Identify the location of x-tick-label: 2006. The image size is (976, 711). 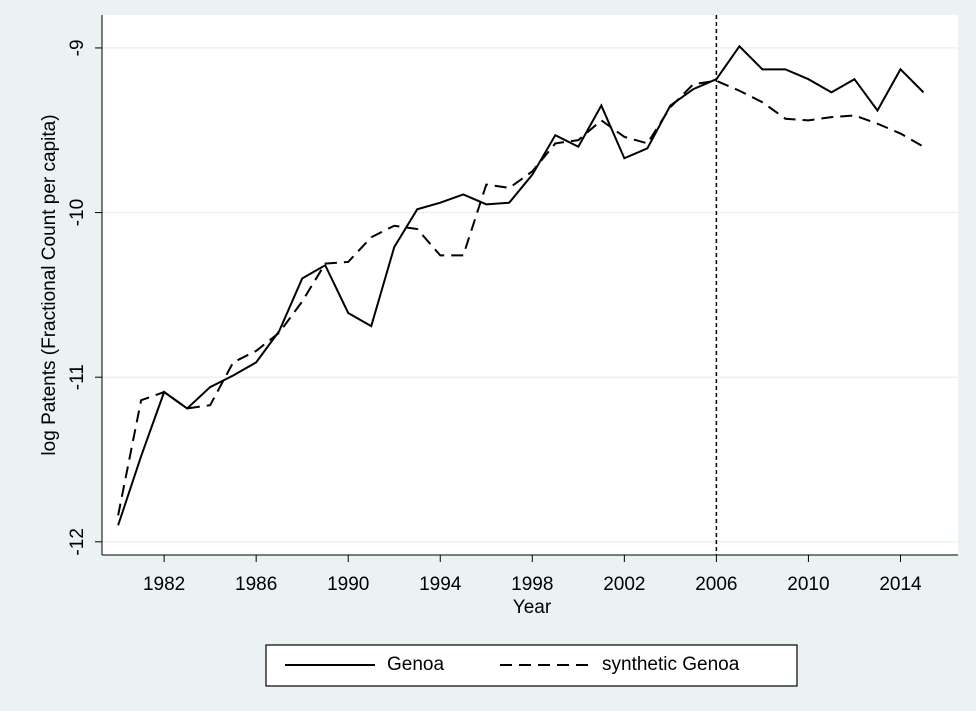
(716, 584).